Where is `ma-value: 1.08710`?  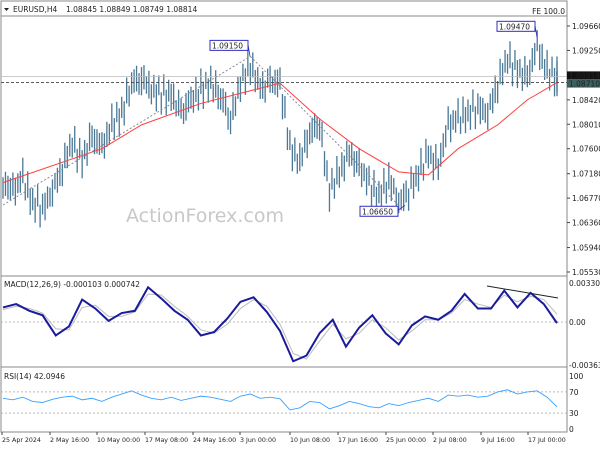
ma-value: 1.08710 is located at coordinates (584, 84).